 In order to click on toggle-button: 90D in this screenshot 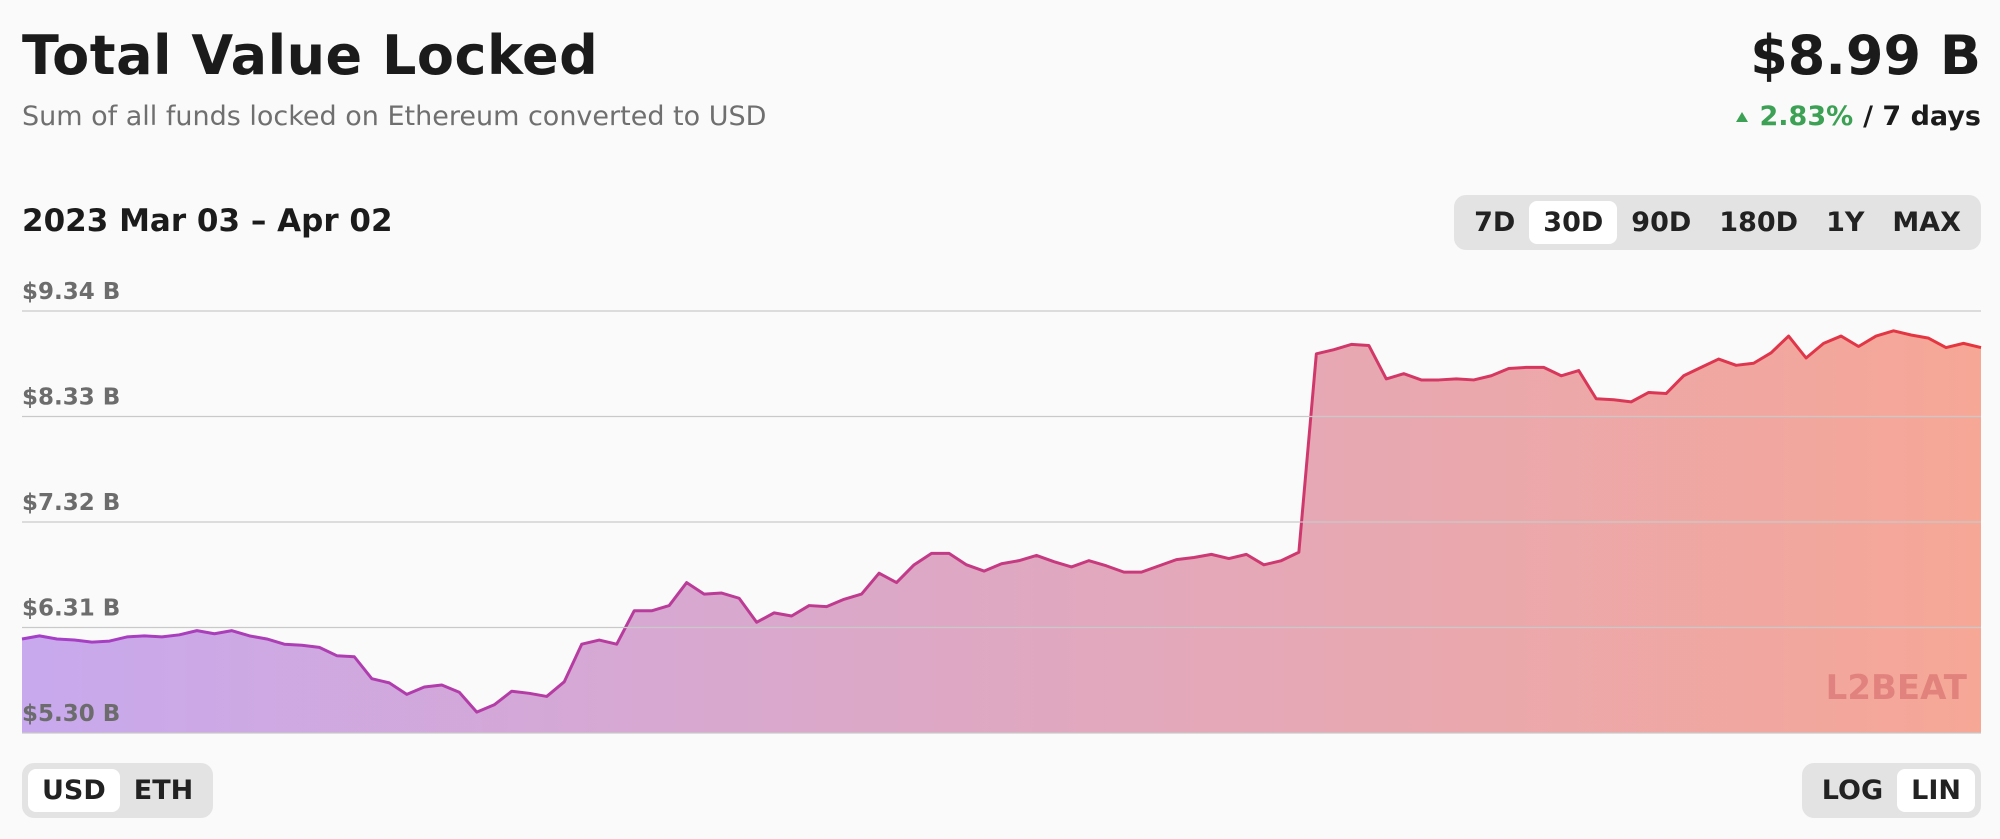, I will do `click(1661, 222)`.